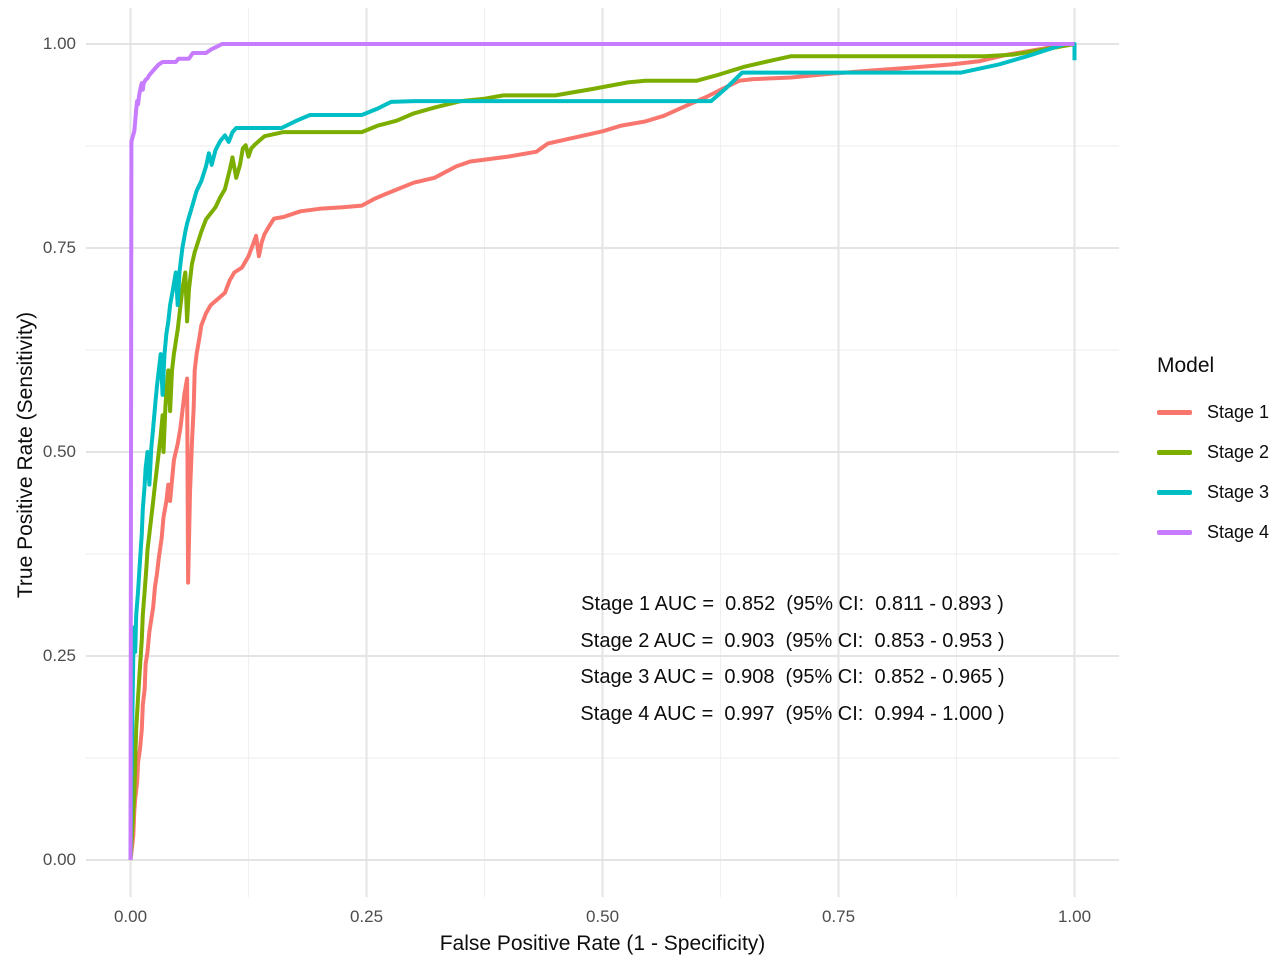  What do you see at coordinates (1238, 531) in the screenshot?
I see `legend-item-label: Stage 4` at bounding box center [1238, 531].